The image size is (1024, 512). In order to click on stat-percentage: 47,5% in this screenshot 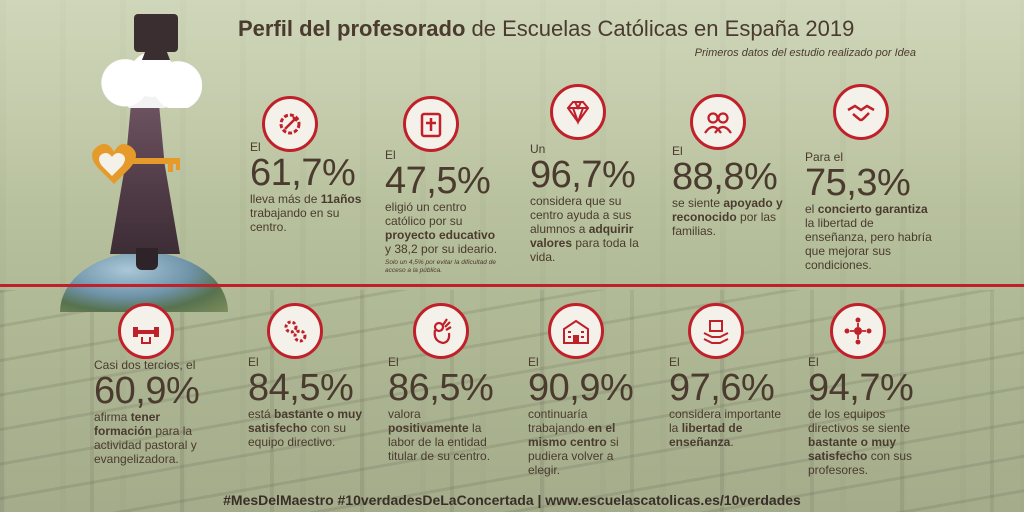, I will do `click(438, 181)`.